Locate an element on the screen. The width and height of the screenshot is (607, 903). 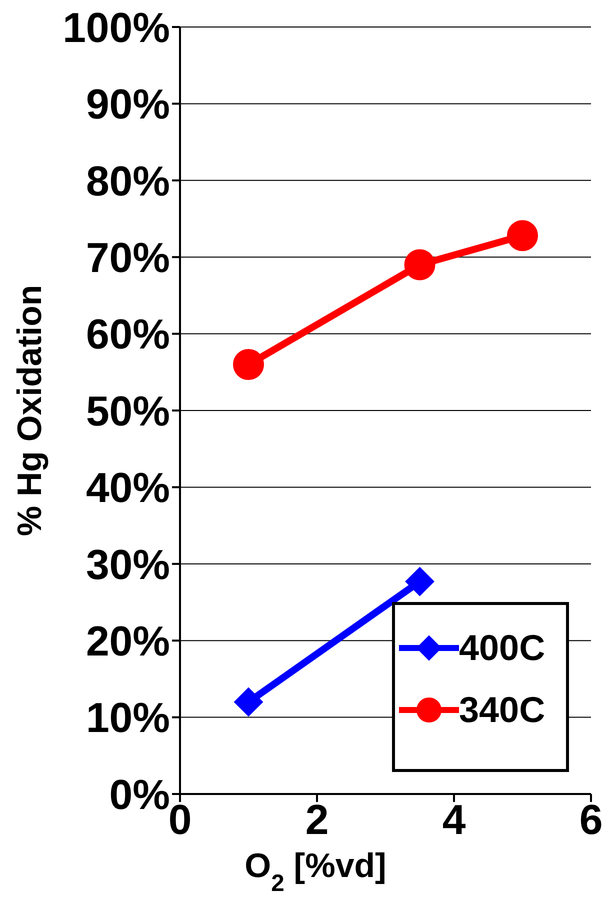
y-tick-label: 70% is located at coordinates (128, 258).